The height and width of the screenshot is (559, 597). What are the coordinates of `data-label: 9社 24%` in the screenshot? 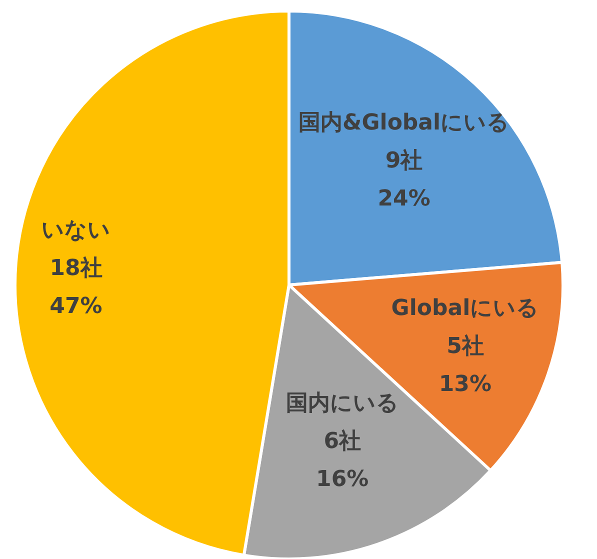 It's located at (404, 180).